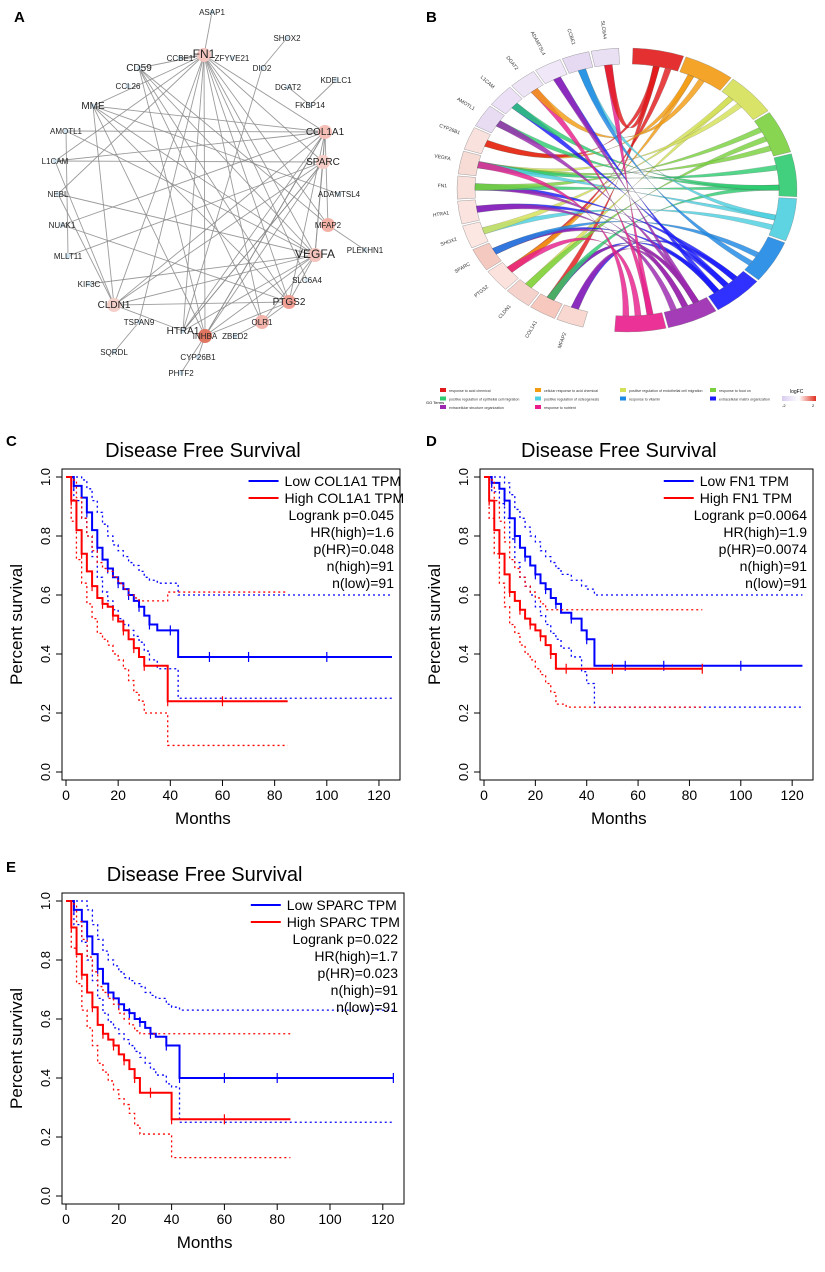  I want to click on network-node-label: DIO2, so click(262, 68).